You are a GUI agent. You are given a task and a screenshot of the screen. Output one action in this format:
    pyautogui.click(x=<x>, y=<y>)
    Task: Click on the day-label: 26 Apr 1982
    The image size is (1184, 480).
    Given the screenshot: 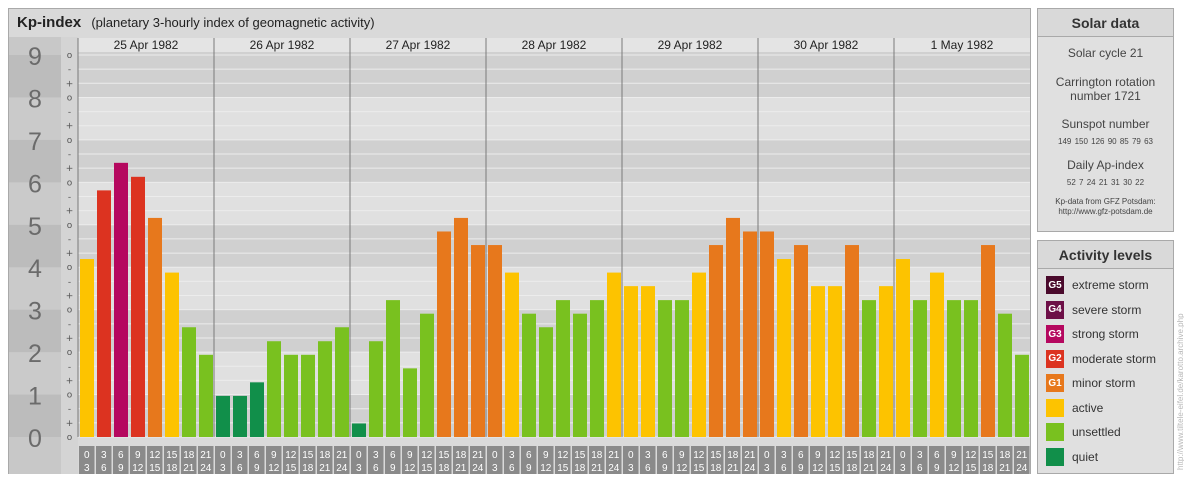 What is the action you would take?
    pyautogui.click(x=282, y=45)
    